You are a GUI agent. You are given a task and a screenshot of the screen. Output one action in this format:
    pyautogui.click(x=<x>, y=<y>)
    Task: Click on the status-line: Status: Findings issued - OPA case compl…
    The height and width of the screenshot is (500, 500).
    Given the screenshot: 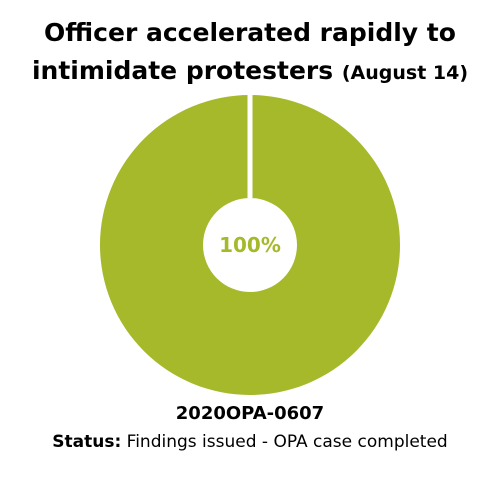 What is the action you would take?
    pyautogui.click(x=250, y=442)
    